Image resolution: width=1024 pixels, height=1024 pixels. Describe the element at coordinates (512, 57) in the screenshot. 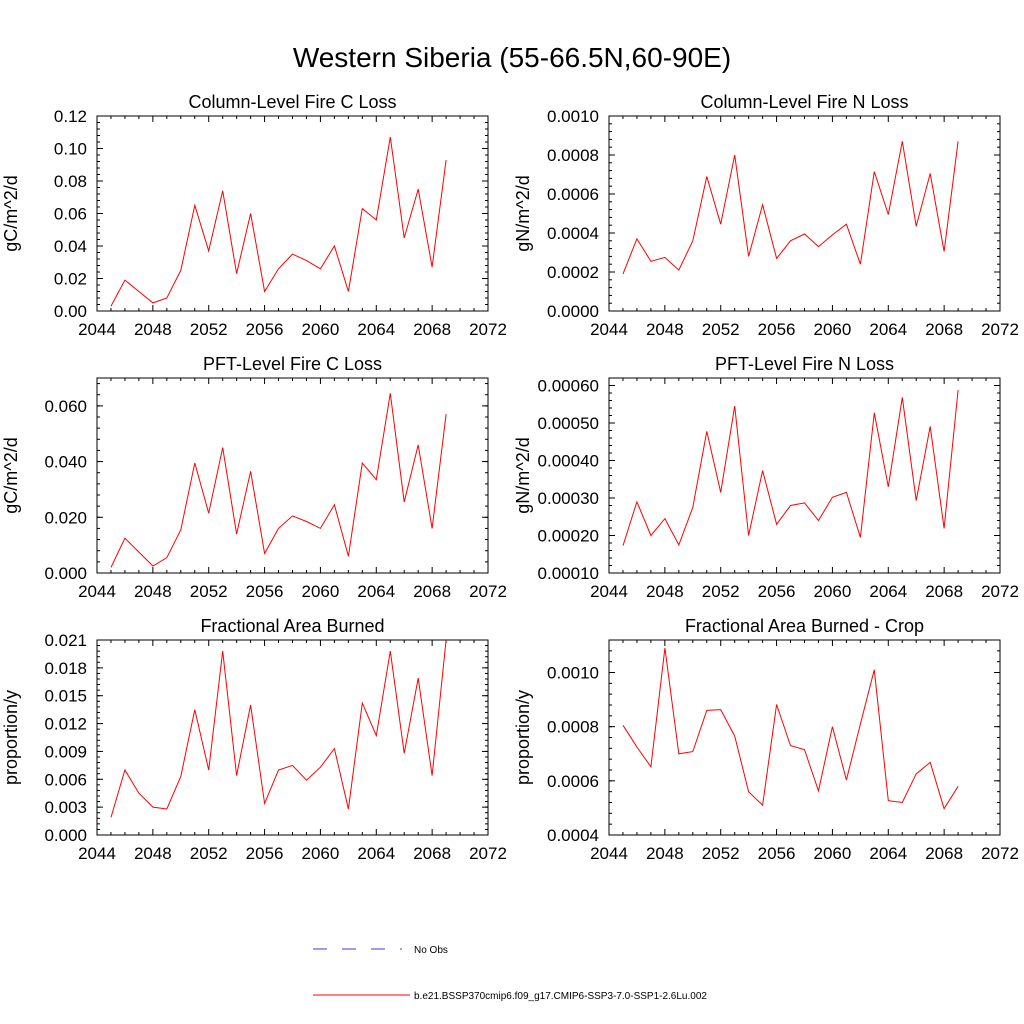

I see `figure-title: Western Siberia (55-66.5N,60-90E)` at that location.